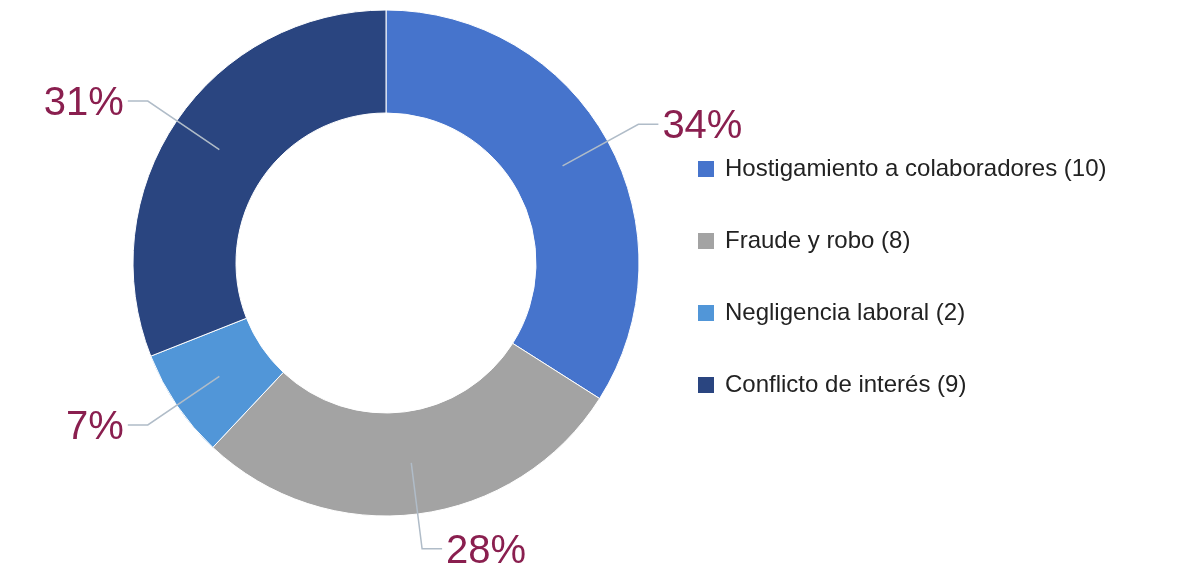 Image resolution: width=1200 pixels, height=588 pixels. Describe the element at coordinates (83, 101) in the screenshot. I see `data-label: 31%` at that location.